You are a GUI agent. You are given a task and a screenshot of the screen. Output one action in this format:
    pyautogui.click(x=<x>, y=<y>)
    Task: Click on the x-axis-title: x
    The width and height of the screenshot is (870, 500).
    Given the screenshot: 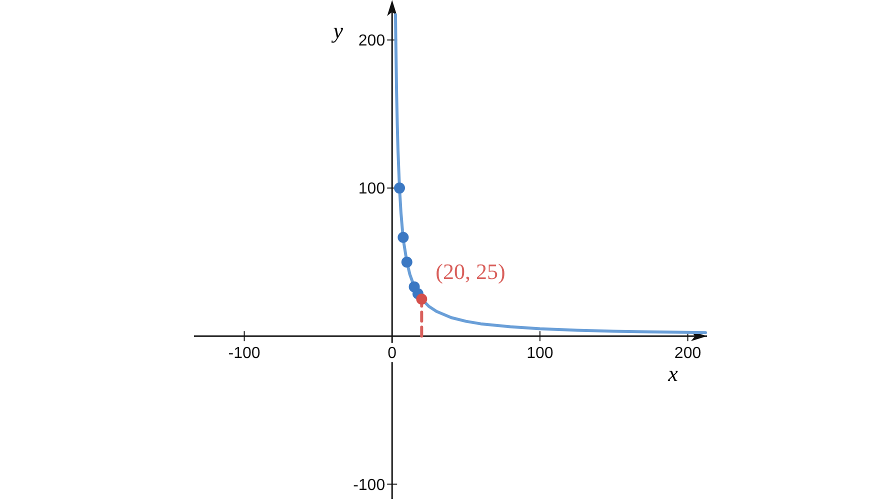 What is the action you would take?
    pyautogui.click(x=672, y=373)
    